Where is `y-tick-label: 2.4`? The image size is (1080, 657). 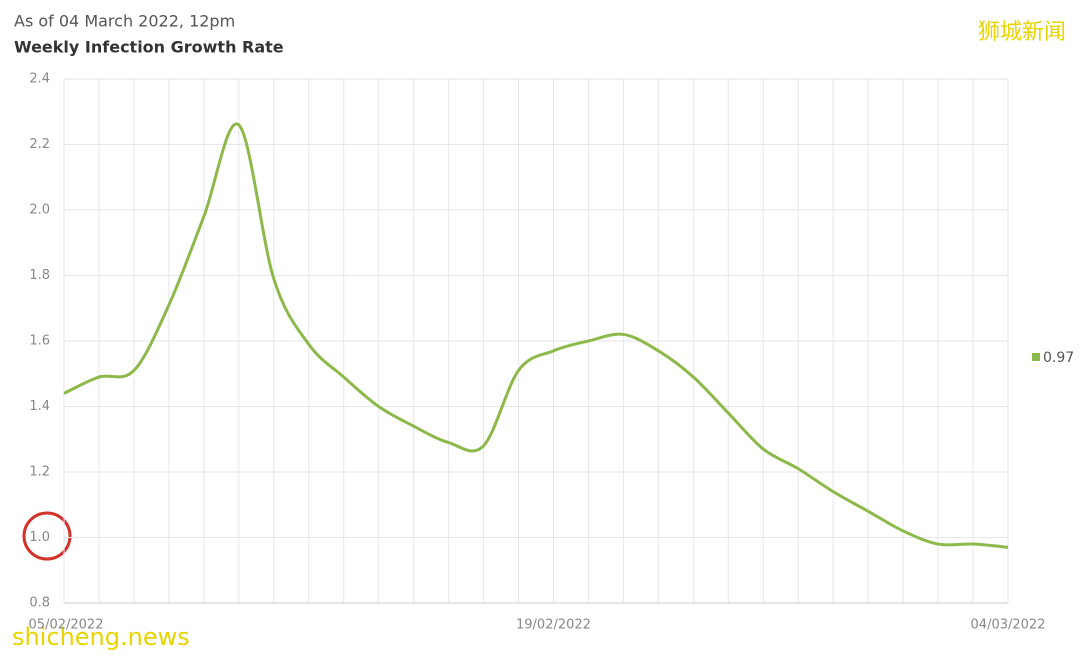
y-tick-label: 2.4 is located at coordinates (39, 79).